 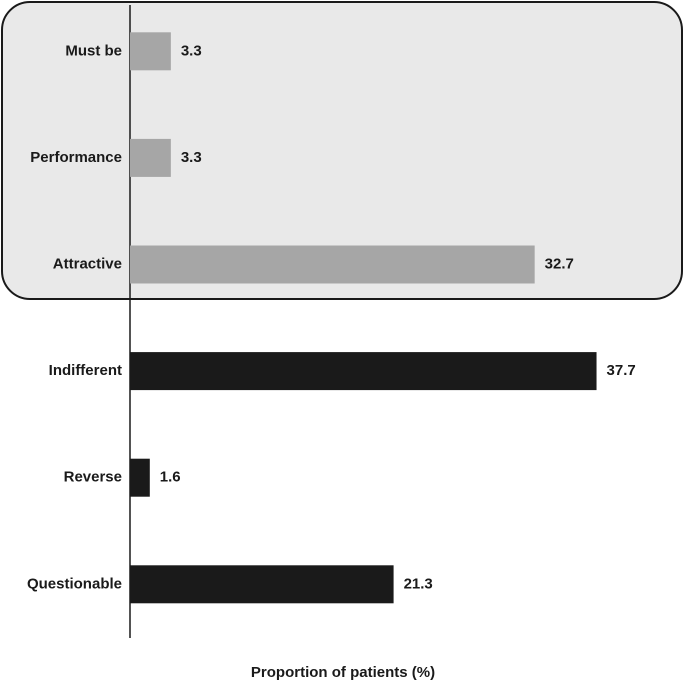 What do you see at coordinates (559, 263) in the screenshot?
I see `value-label: 32.7` at bounding box center [559, 263].